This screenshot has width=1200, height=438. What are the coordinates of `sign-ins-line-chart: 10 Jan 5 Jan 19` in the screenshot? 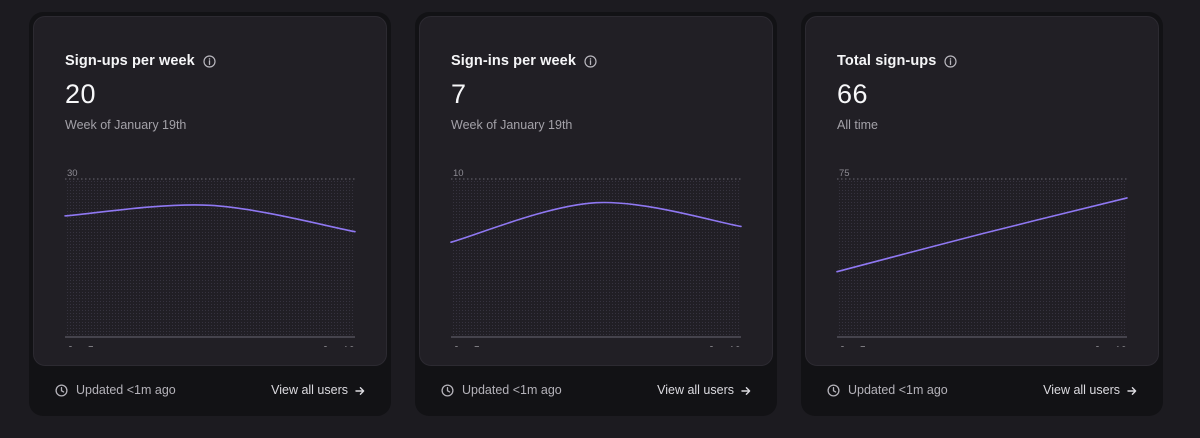 It's located at (596, 257).